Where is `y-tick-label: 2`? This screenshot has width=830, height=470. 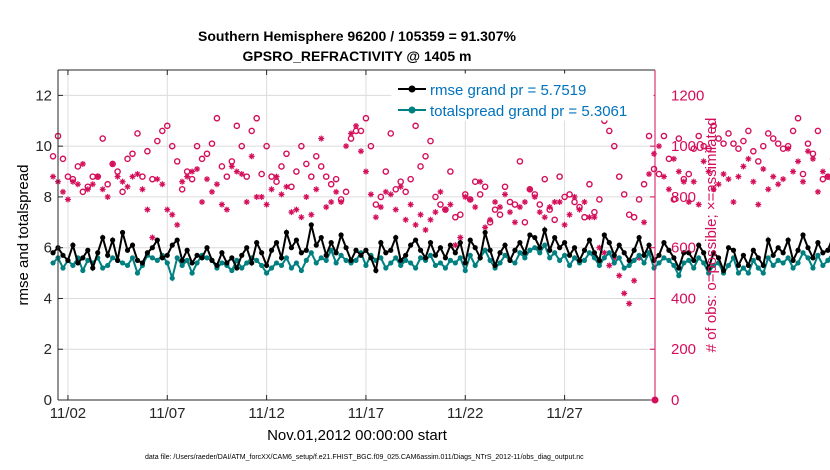
y-tick-label: 2 is located at coordinates (48, 349).